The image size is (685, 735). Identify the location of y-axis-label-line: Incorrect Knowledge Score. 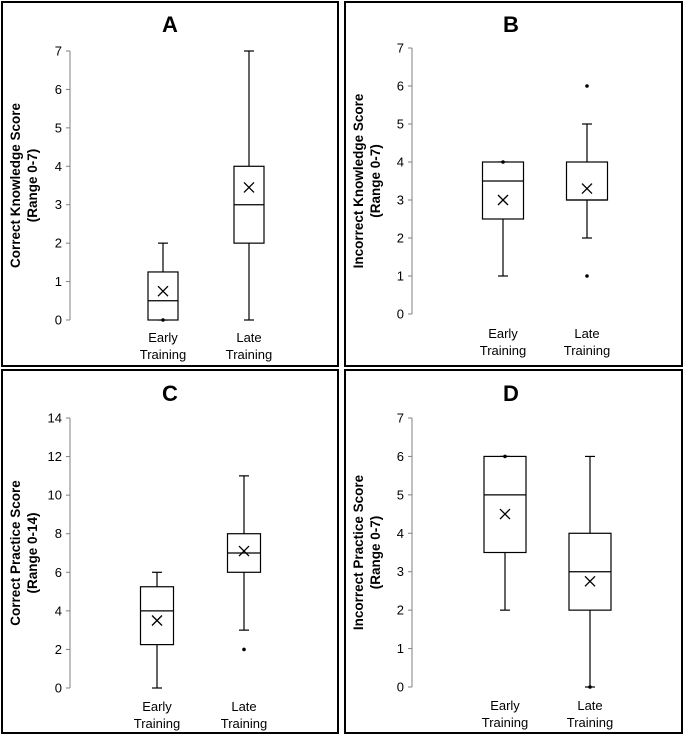
(358, 180).